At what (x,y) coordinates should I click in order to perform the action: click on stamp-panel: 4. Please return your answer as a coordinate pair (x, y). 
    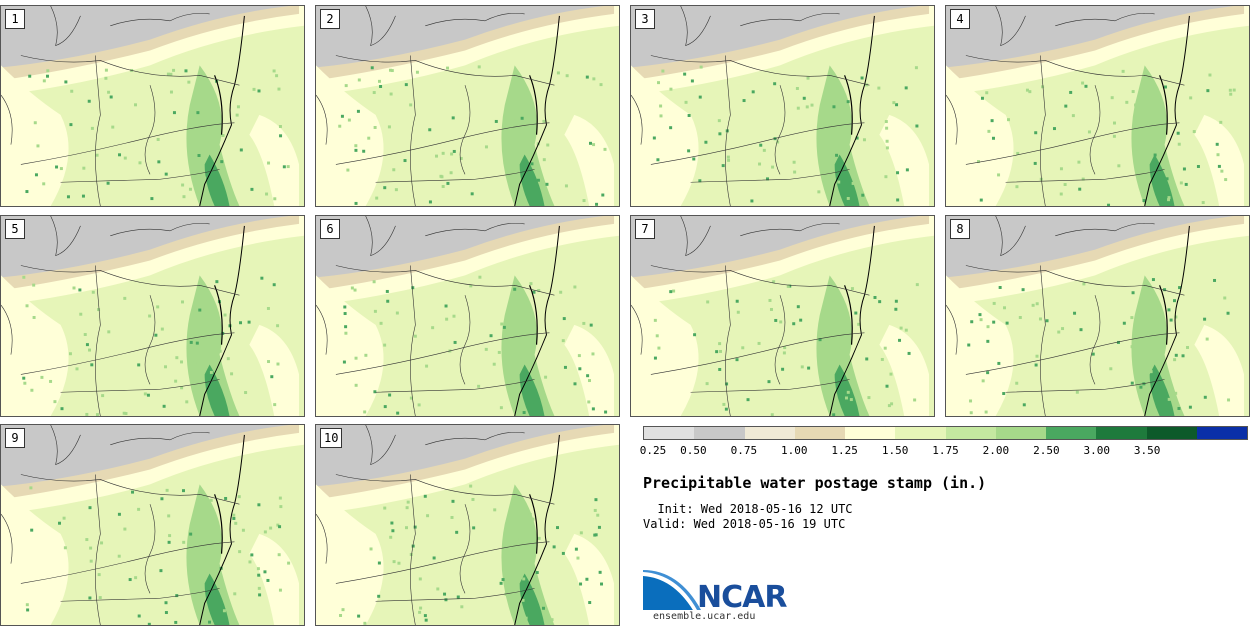
    Looking at the image, I should click on (1097, 106).